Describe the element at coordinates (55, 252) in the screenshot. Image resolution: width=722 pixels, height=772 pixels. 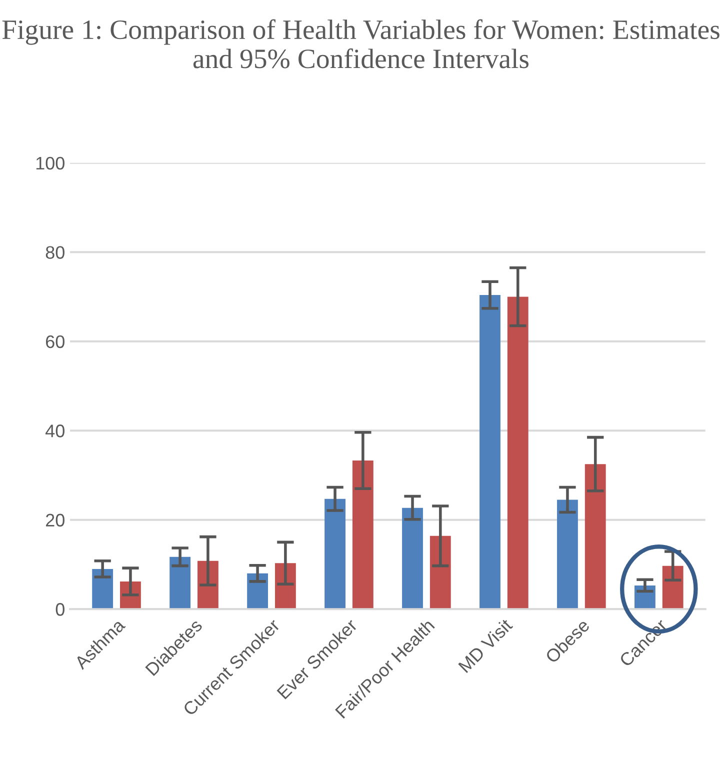
I see `y-tick-label: 80` at that location.